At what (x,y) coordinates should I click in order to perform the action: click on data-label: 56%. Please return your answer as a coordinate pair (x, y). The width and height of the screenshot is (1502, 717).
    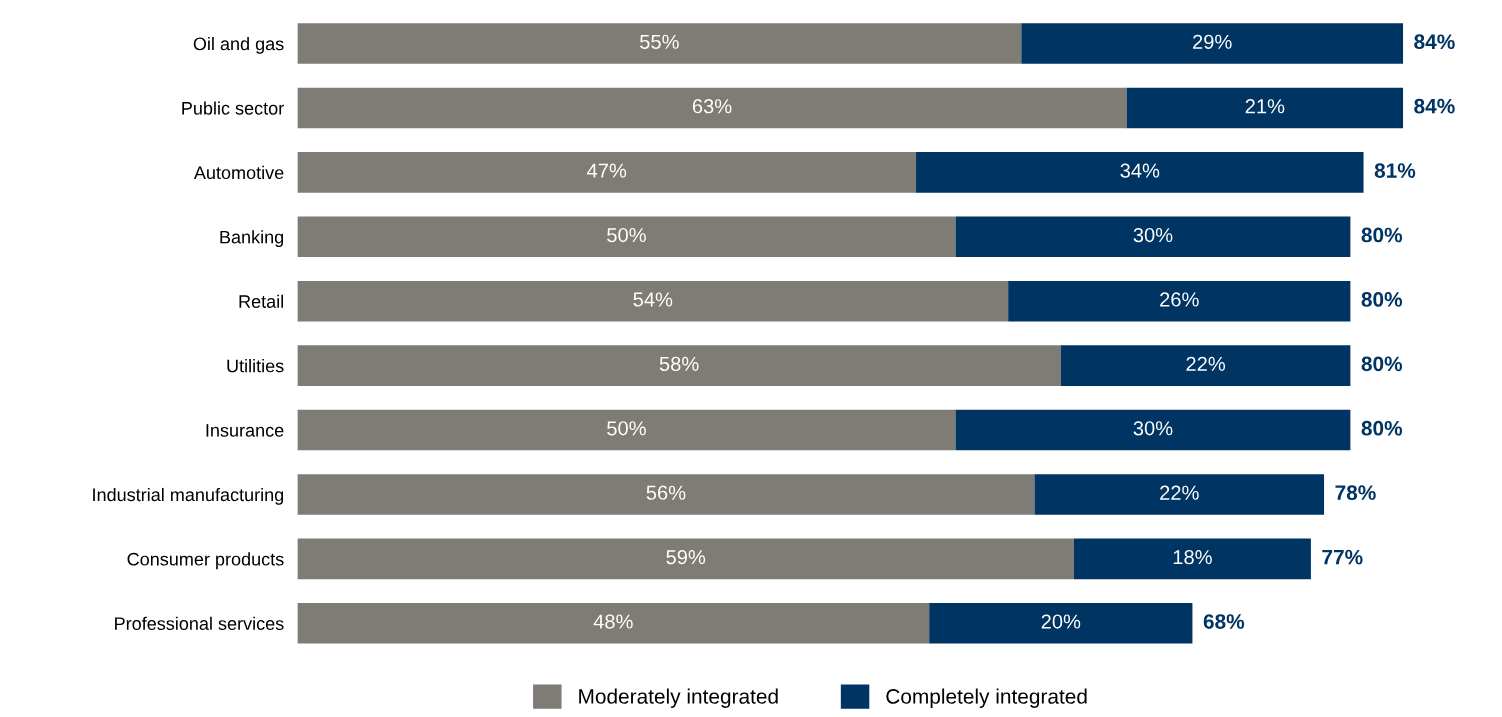
    Looking at the image, I should click on (666, 492).